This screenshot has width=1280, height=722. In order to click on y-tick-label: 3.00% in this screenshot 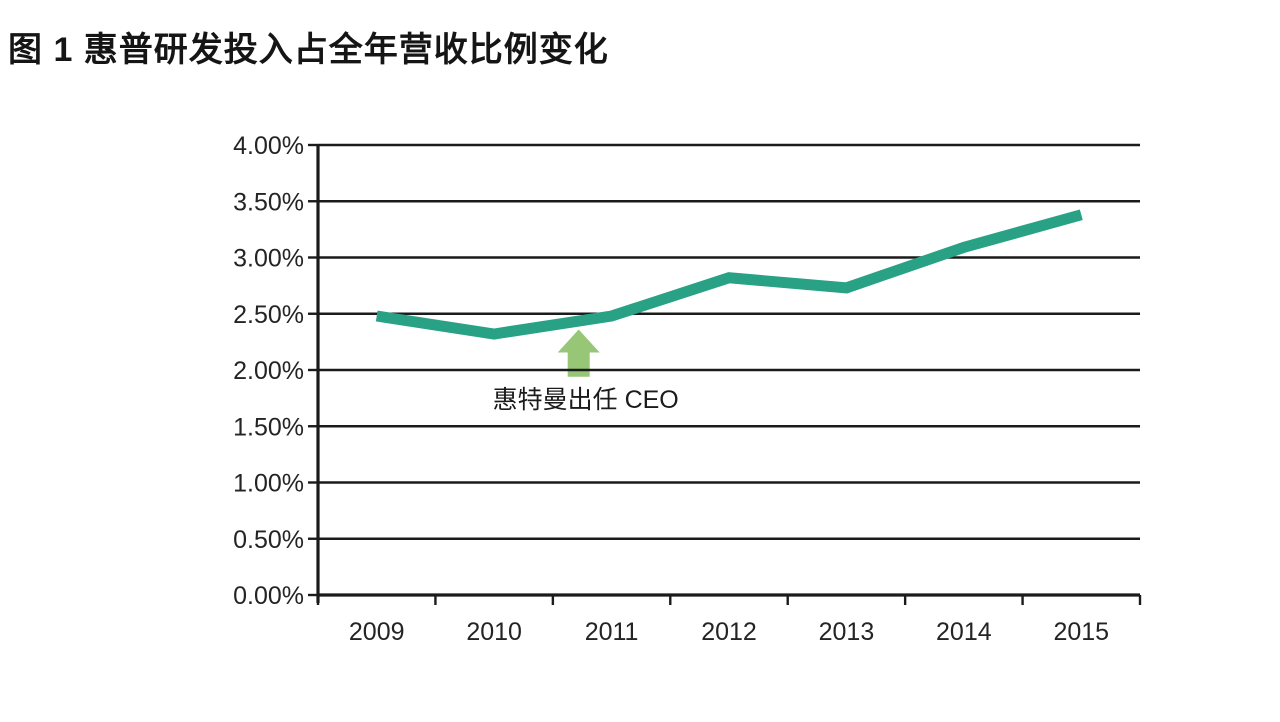, I will do `click(268, 259)`.